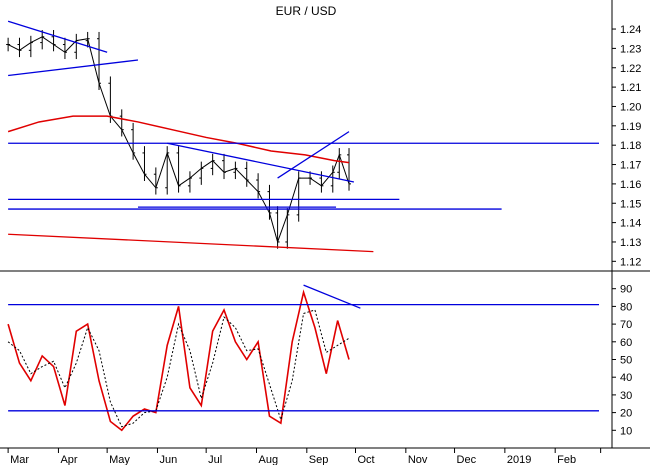 The height and width of the screenshot is (470, 650). Describe the element at coordinates (467, 459) in the screenshot. I see `x-tick-label: Dec` at that location.